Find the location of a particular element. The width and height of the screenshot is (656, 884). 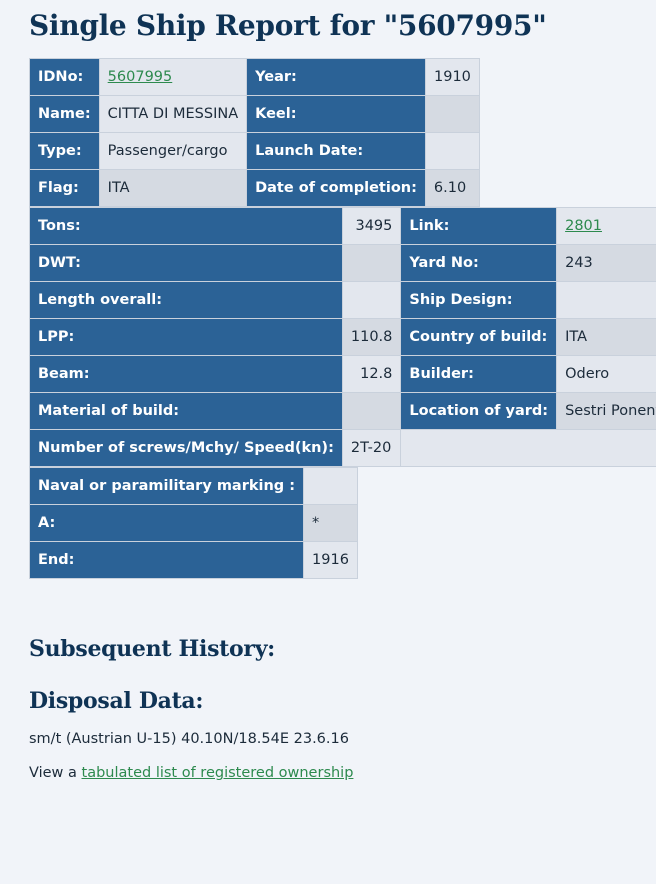

tons-value: 3495 is located at coordinates (371, 226).